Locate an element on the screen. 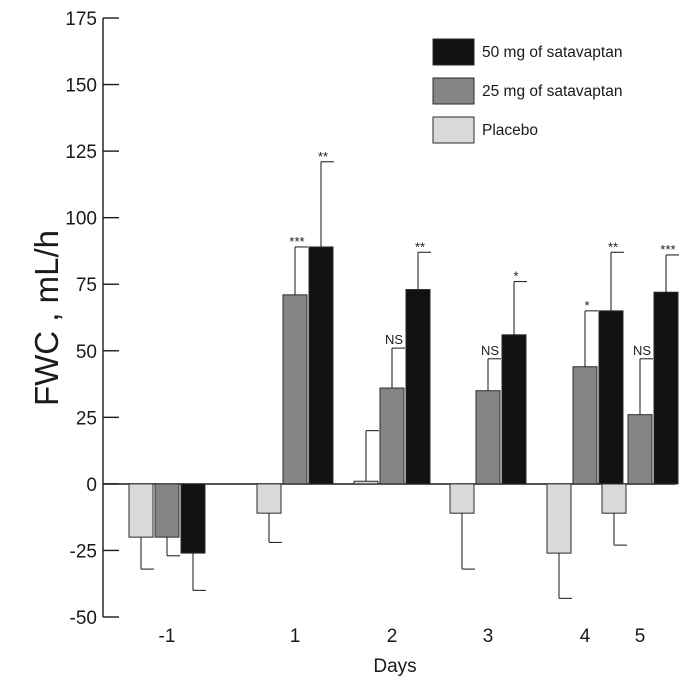 Image resolution: width=694 pixels, height=682 pixels. y-tick-label: 150 is located at coordinates (81, 86).